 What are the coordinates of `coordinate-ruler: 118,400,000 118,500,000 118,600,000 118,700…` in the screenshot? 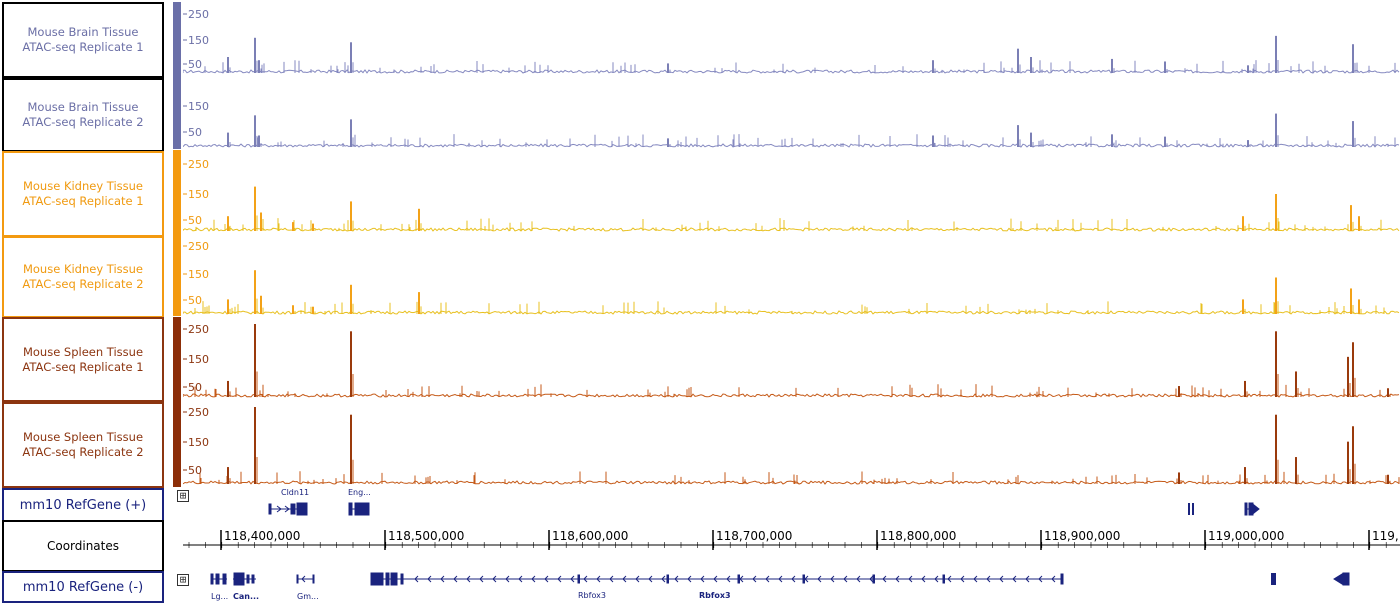 It's located at (791, 539).